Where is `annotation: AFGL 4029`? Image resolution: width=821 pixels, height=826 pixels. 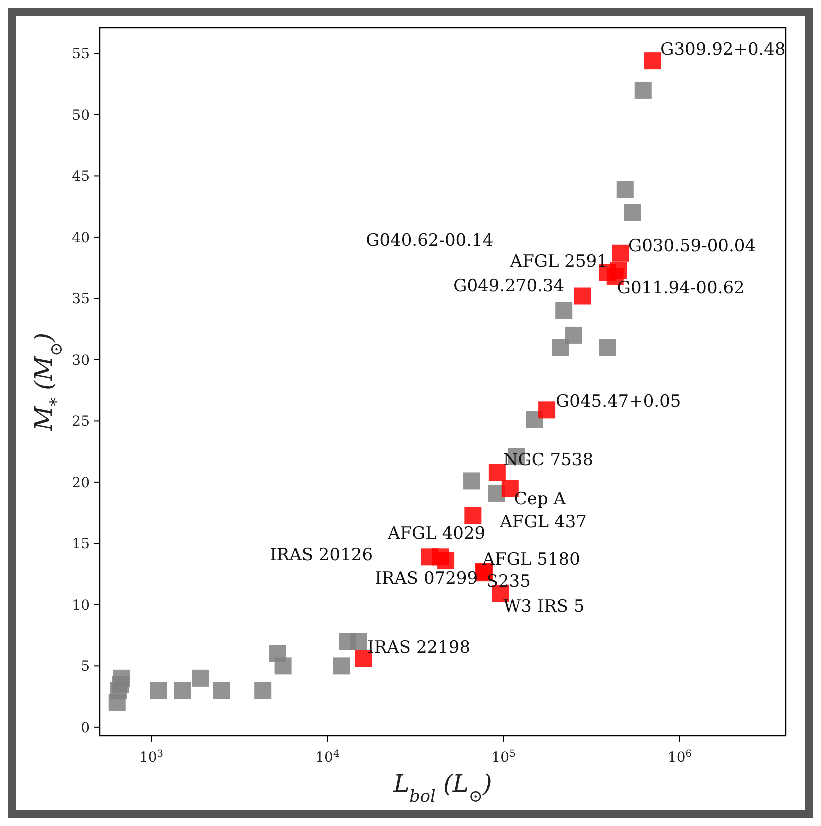 annotation: AFGL 4029 is located at coordinates (436, 534).